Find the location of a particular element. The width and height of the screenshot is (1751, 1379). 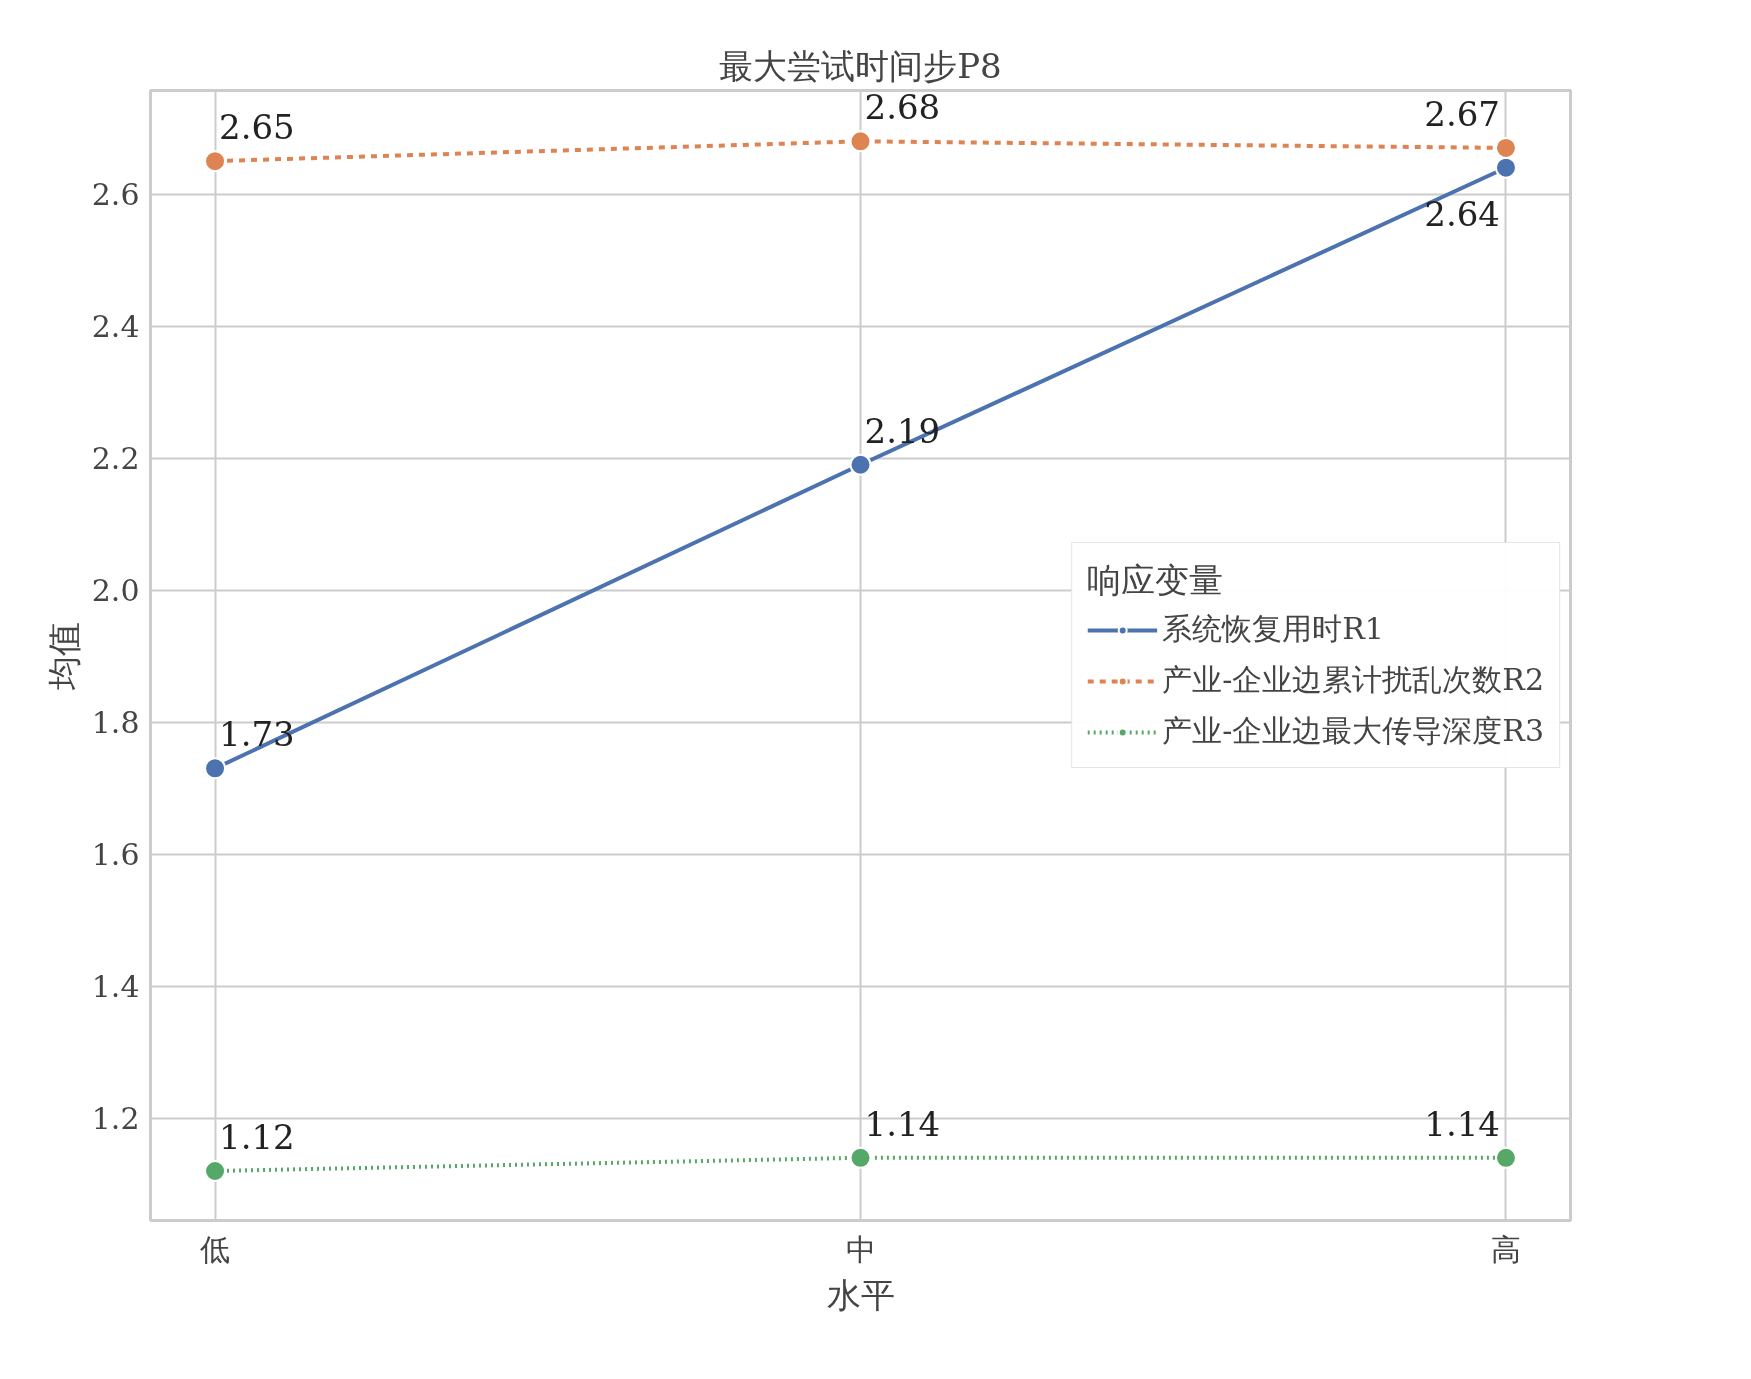

legend-label: 系统恢复用时R1 is located at coordinates (1273, 629).